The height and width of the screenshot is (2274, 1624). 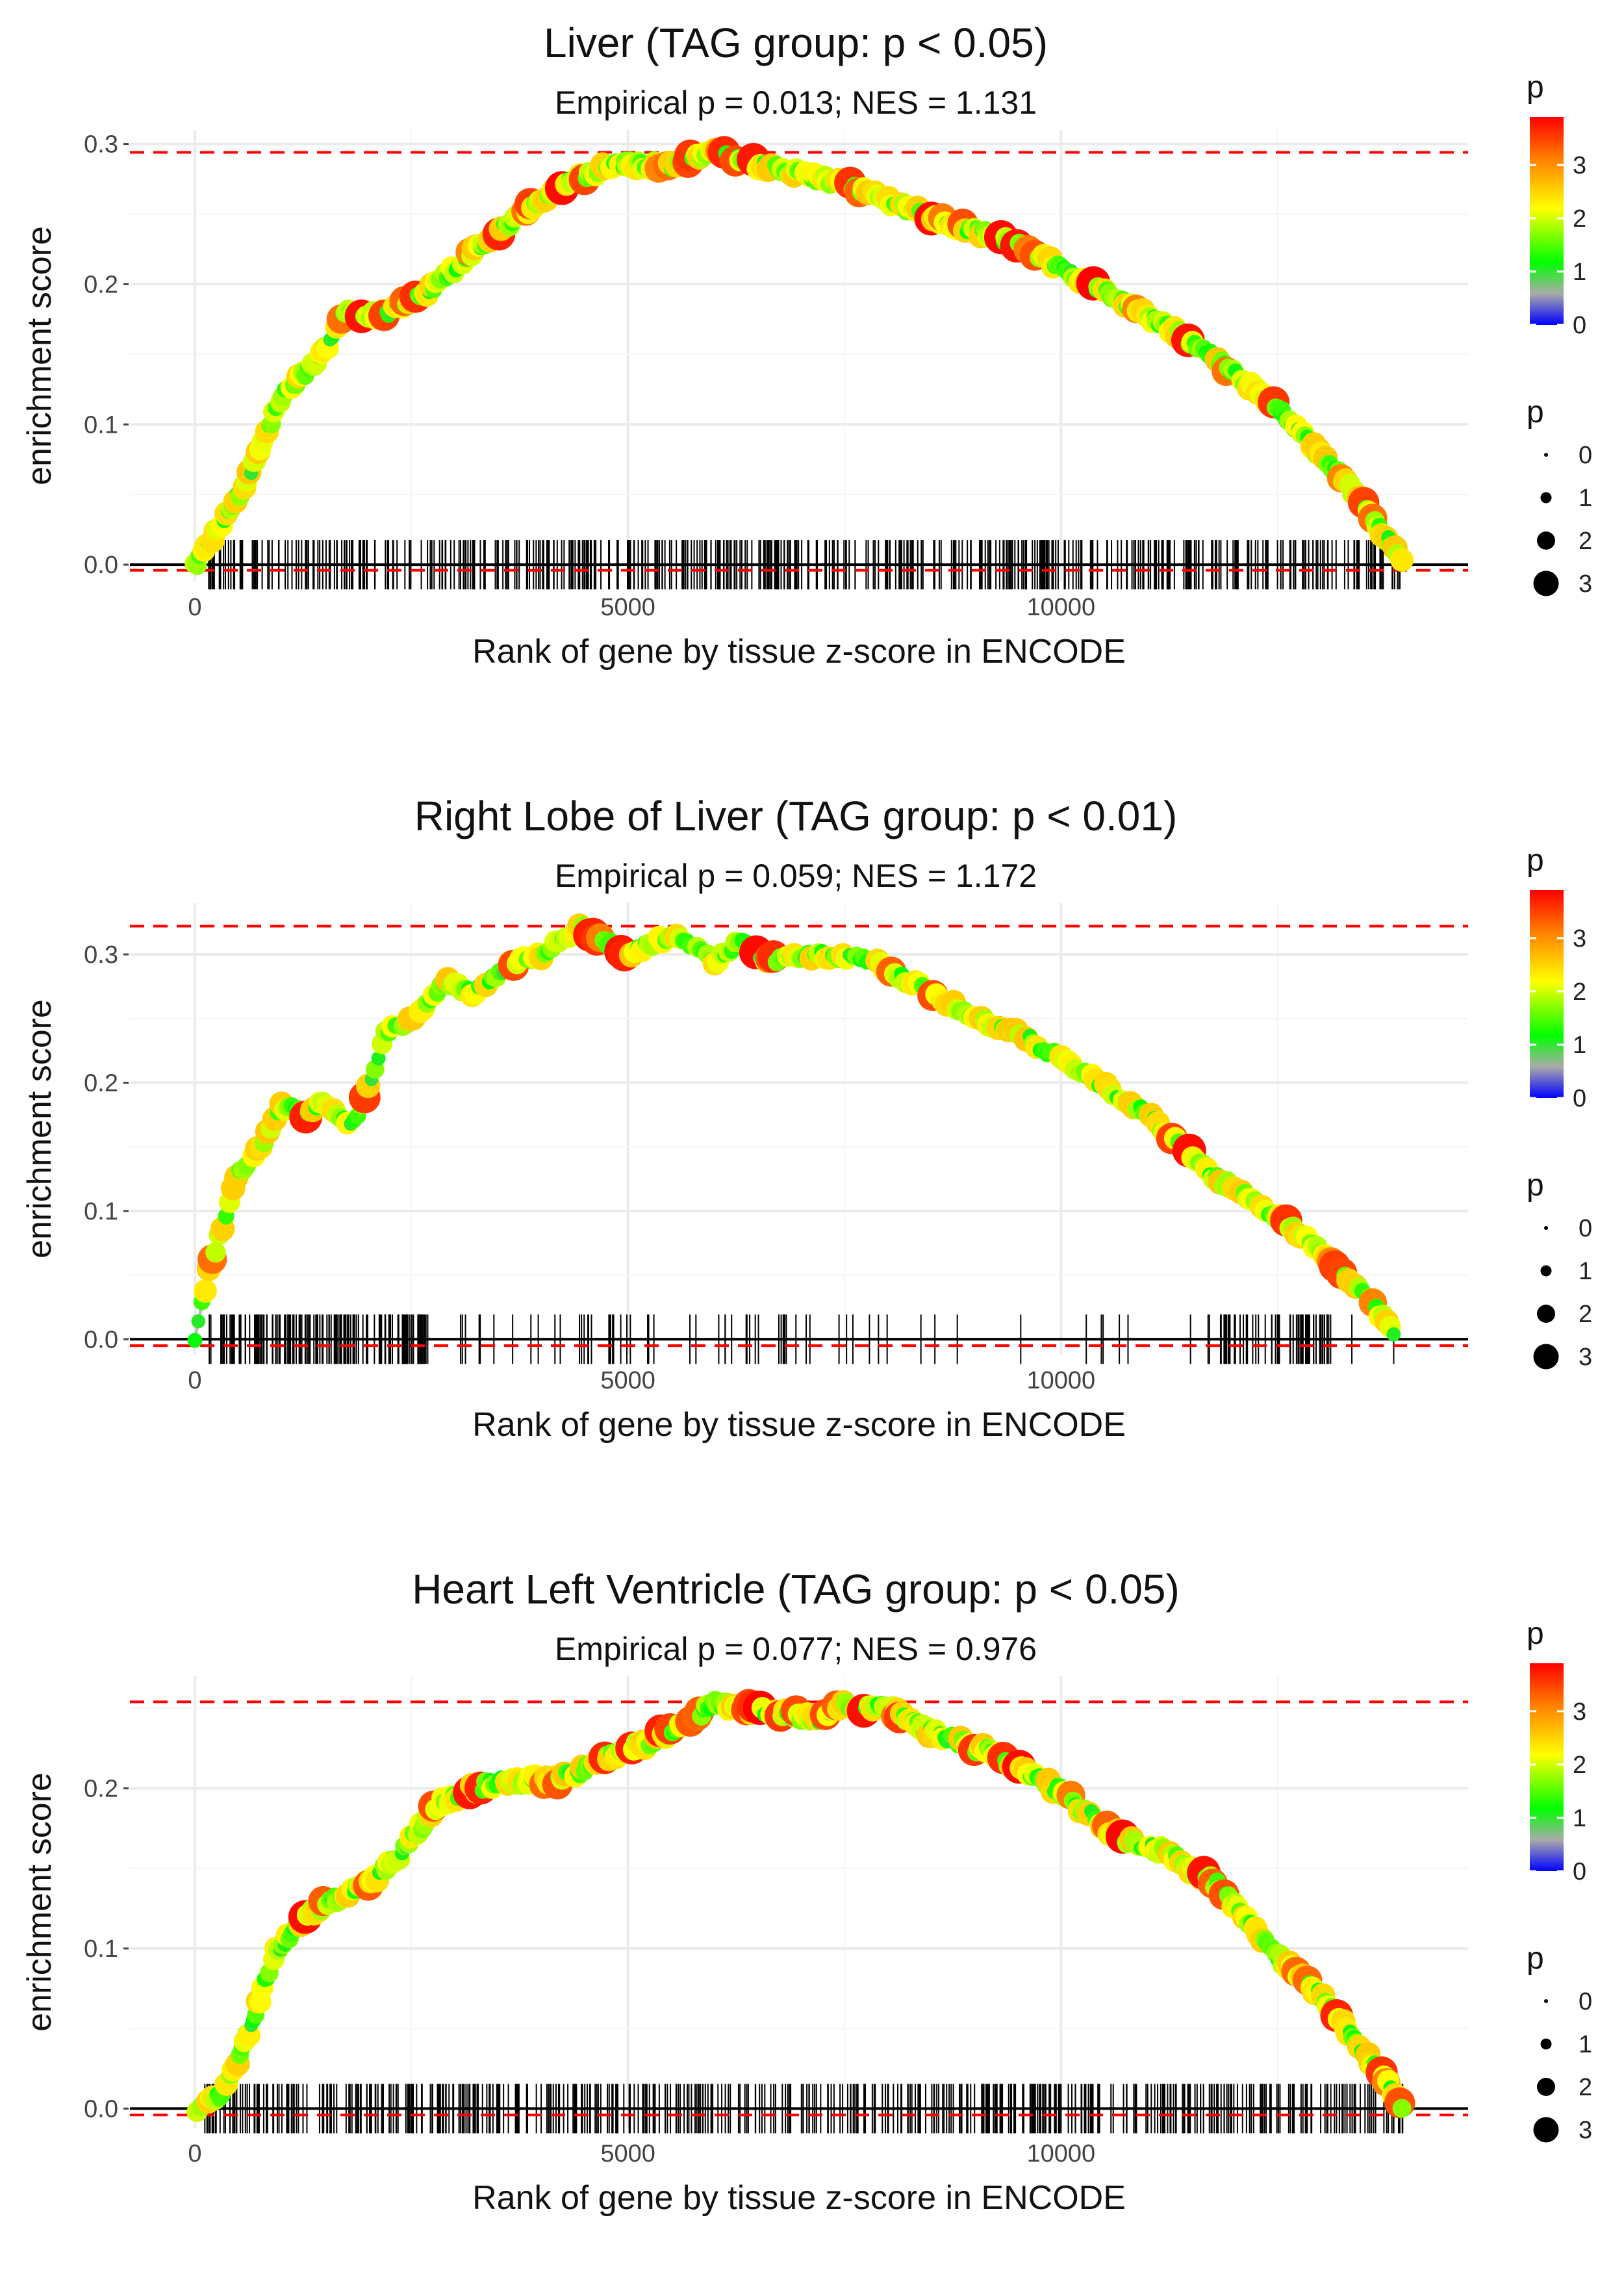 I want to click on panel-subtitle: Empirical p = 0.013; NES = 1.131, so click(x=796, y=102).